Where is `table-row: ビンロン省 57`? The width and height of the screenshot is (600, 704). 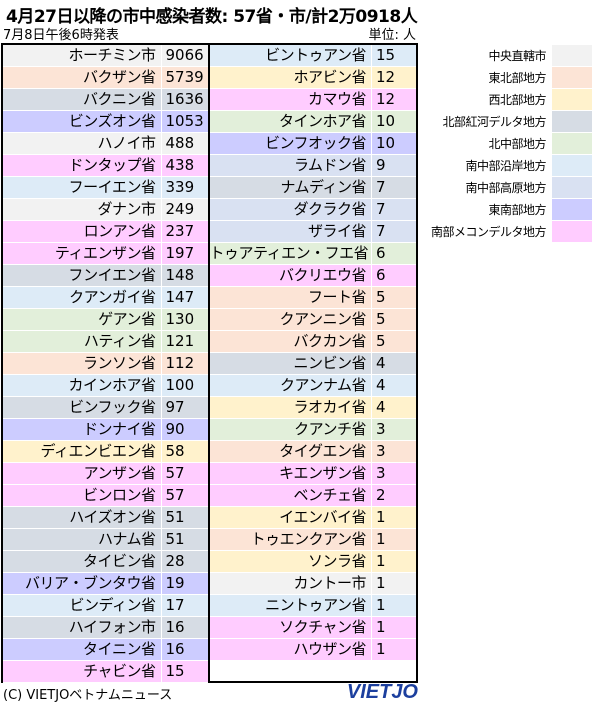 table-row: ビンロン省 57 is located at coordinates (105, 496).